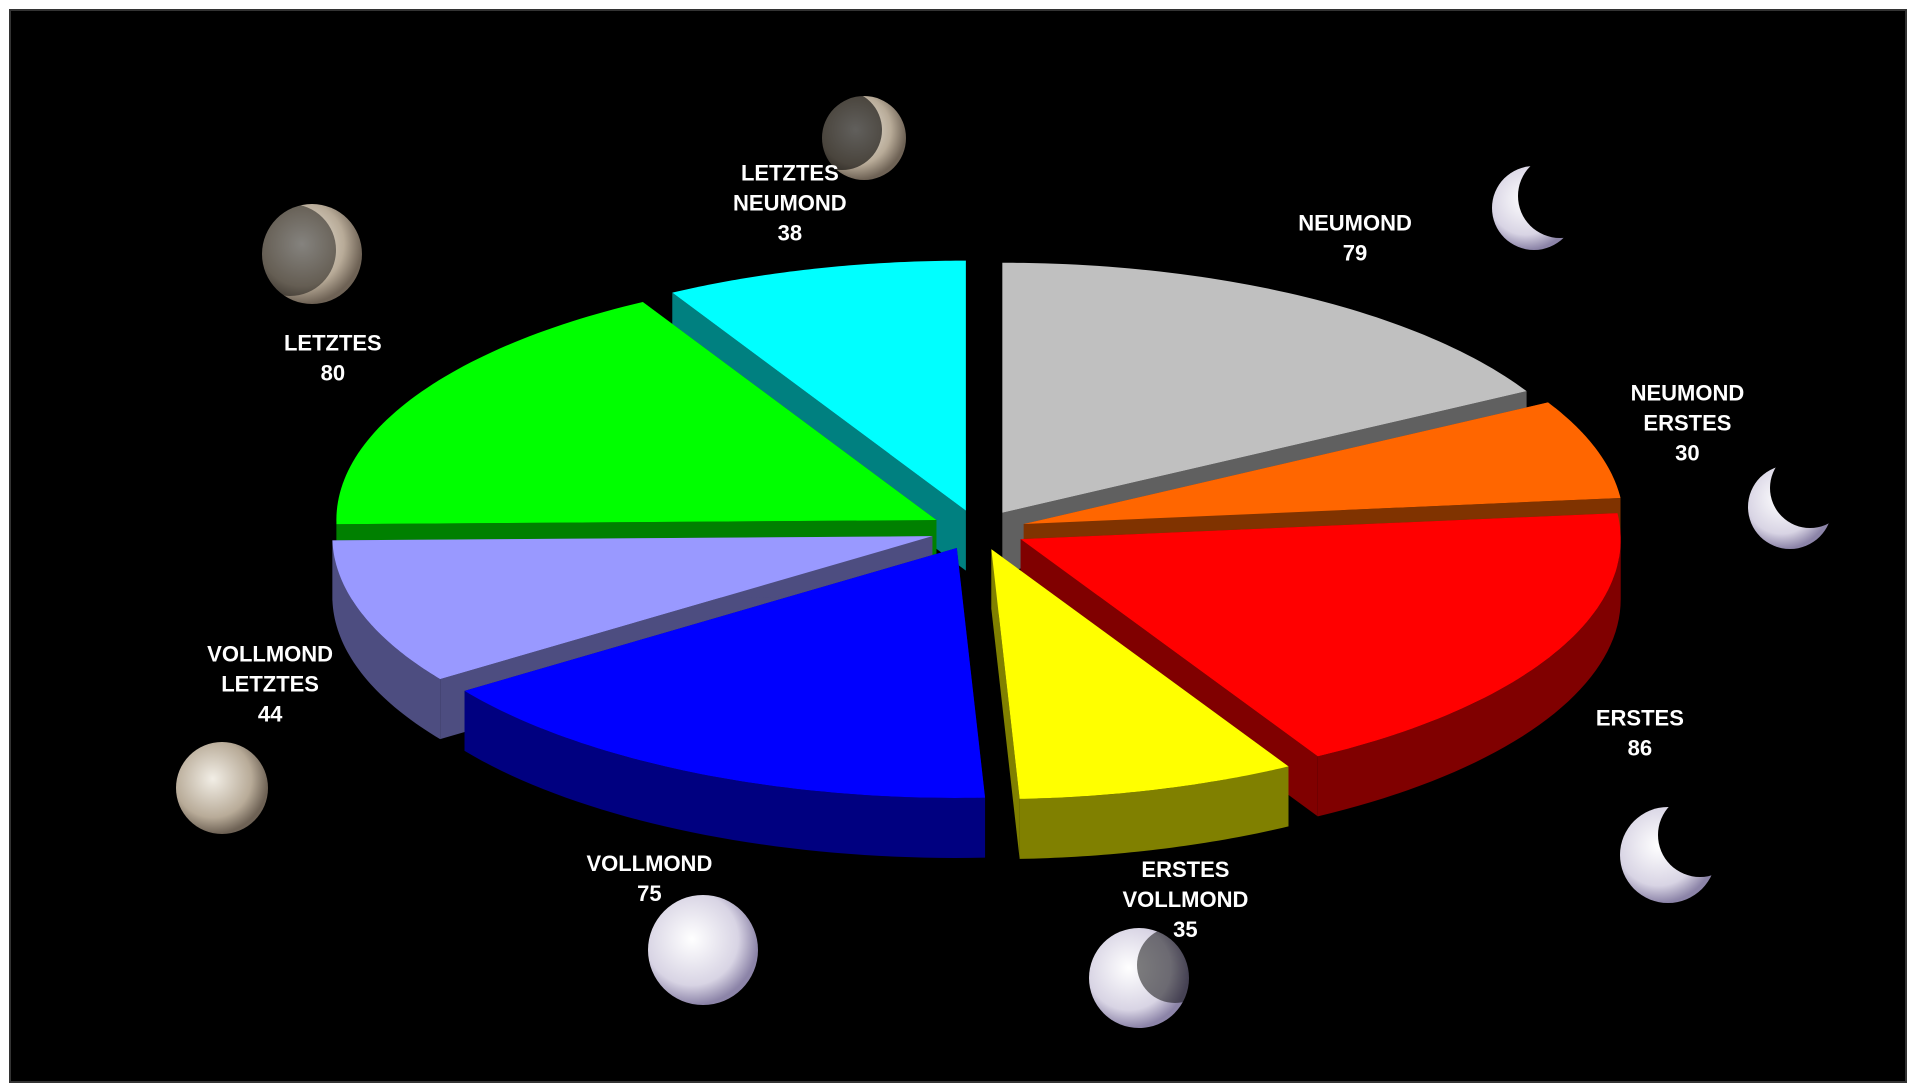  Describe the element at coordinates (1005, 704) in the screenshot. I see `slice-side` at that location.